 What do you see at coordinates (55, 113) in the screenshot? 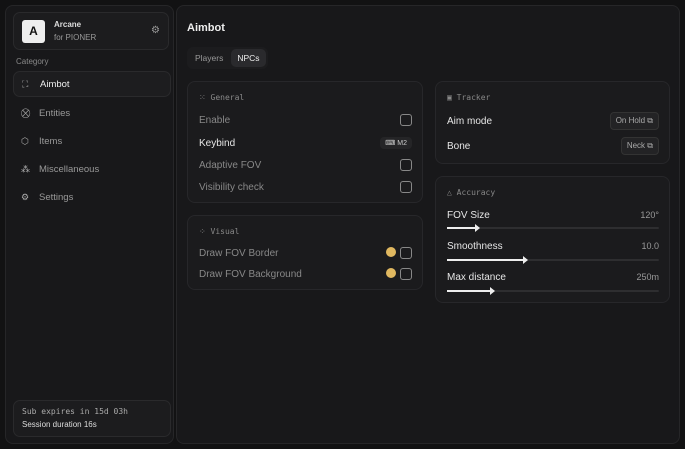
I see `sidebar-item-label: Entities` at bounding box center [55, 113].